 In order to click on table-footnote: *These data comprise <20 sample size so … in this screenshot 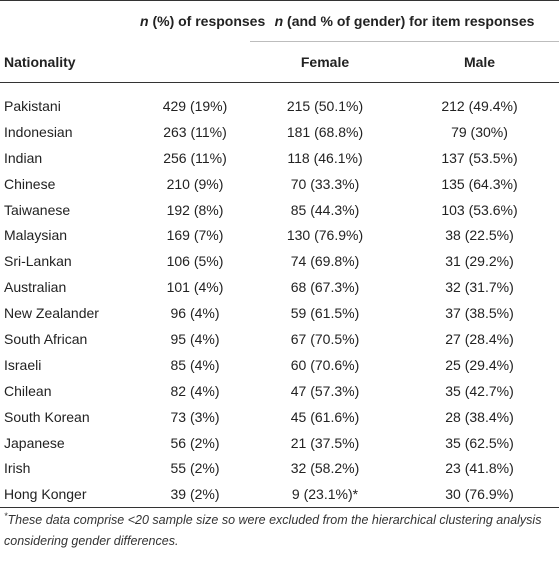, I will do `click(273, 530)`.